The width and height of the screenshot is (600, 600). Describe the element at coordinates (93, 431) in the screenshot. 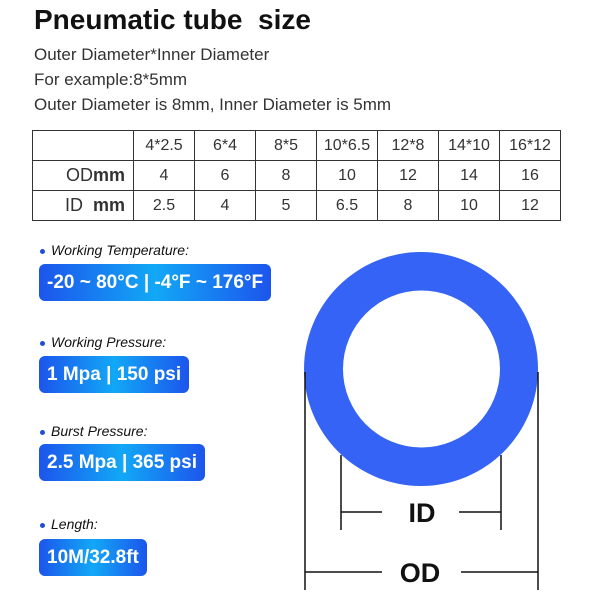

I see `spec-label-burst-pressure: Burst Pressure:` at that location.